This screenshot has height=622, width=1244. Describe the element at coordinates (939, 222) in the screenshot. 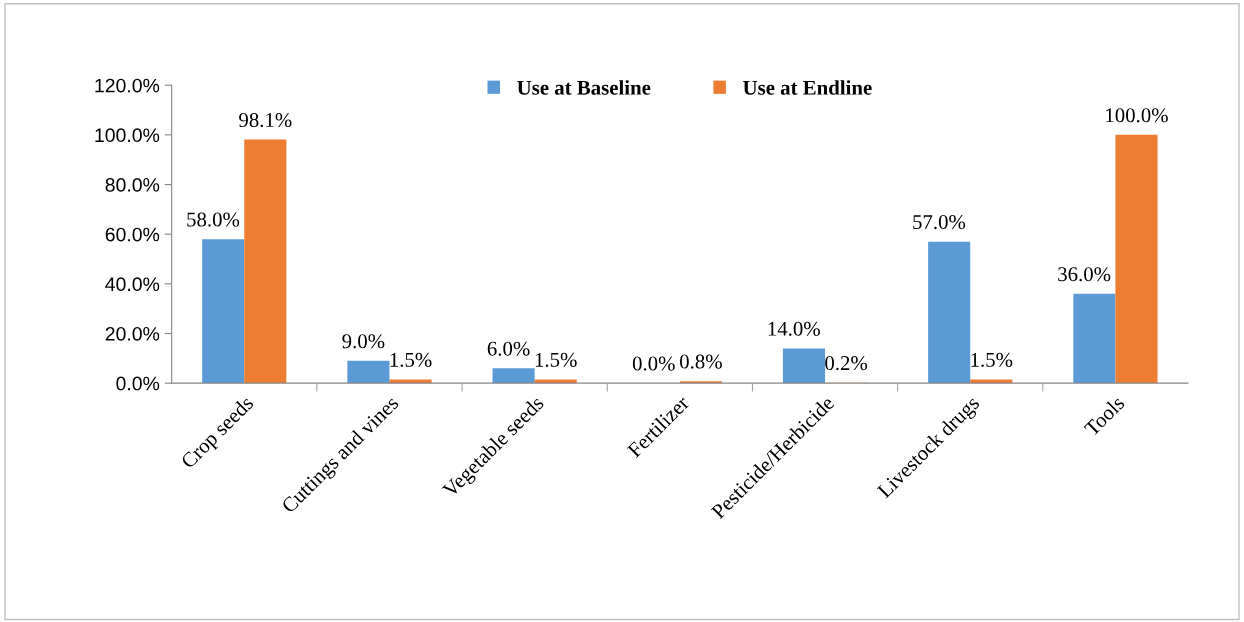

I see `data-label: 57.0%` at that location.